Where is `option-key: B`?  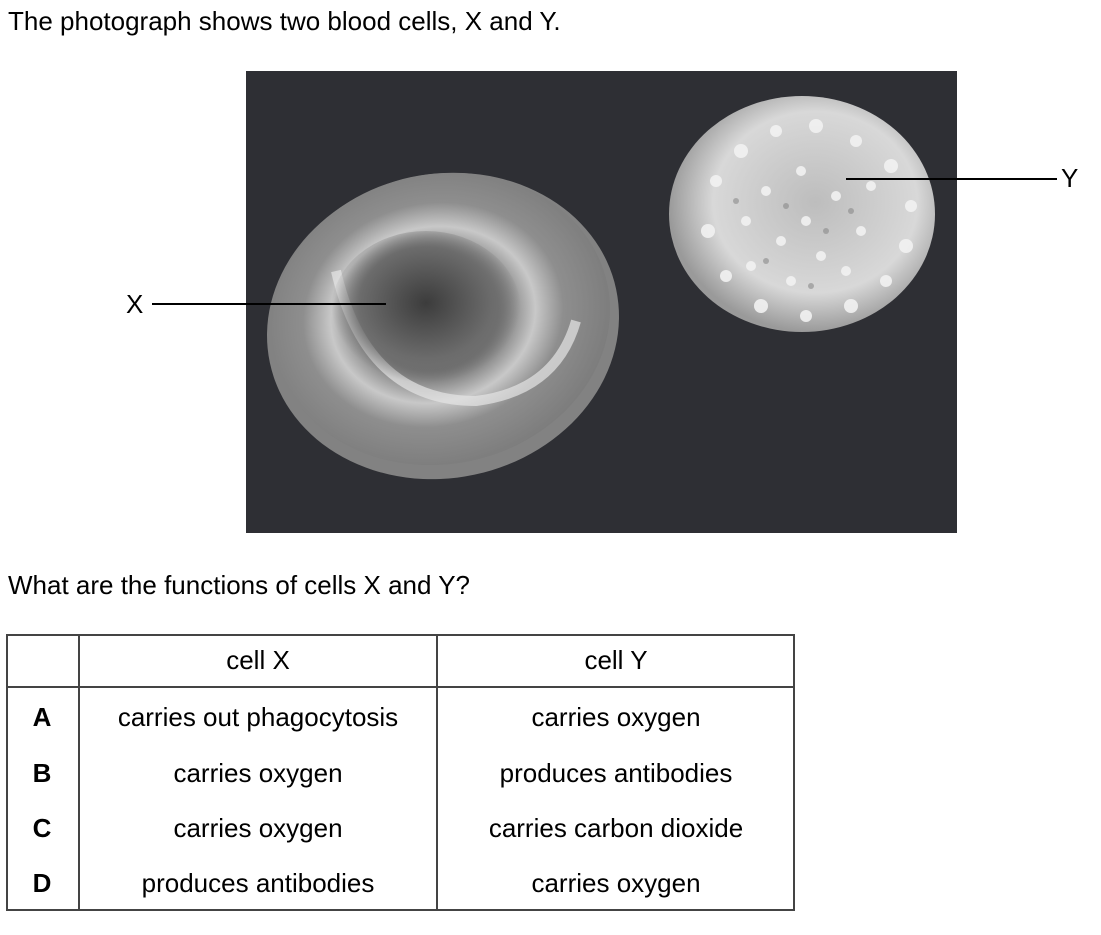 option-key: B is located at coordinates (43, 773).